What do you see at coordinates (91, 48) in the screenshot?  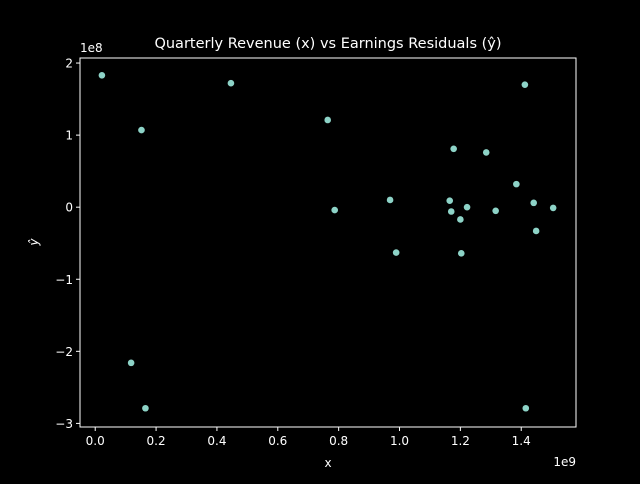 I see `y-offset-label: 1e8` at bounding box center [91, 48].